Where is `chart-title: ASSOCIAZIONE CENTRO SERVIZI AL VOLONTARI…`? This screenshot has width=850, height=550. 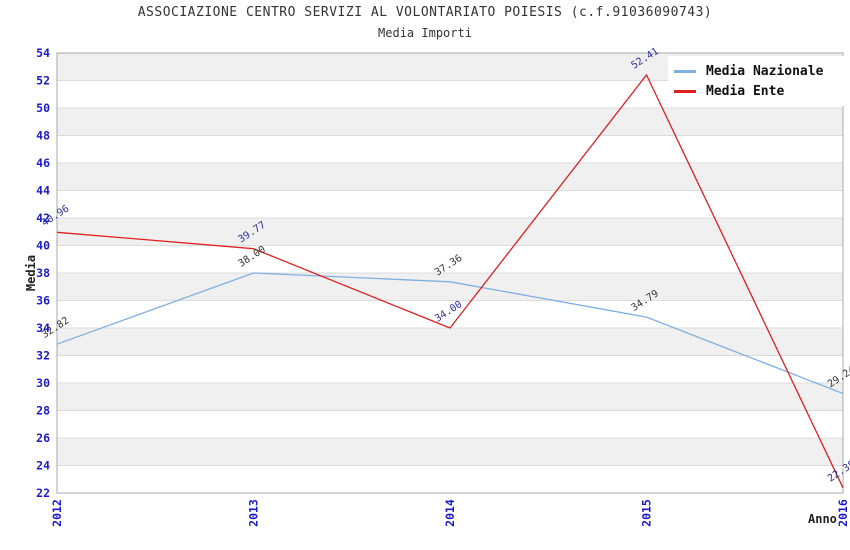
chart-title: ASSOCIAZIONE CENTRO SERVIZI AL VOLONTARI… is located at coordinates (425, 12).